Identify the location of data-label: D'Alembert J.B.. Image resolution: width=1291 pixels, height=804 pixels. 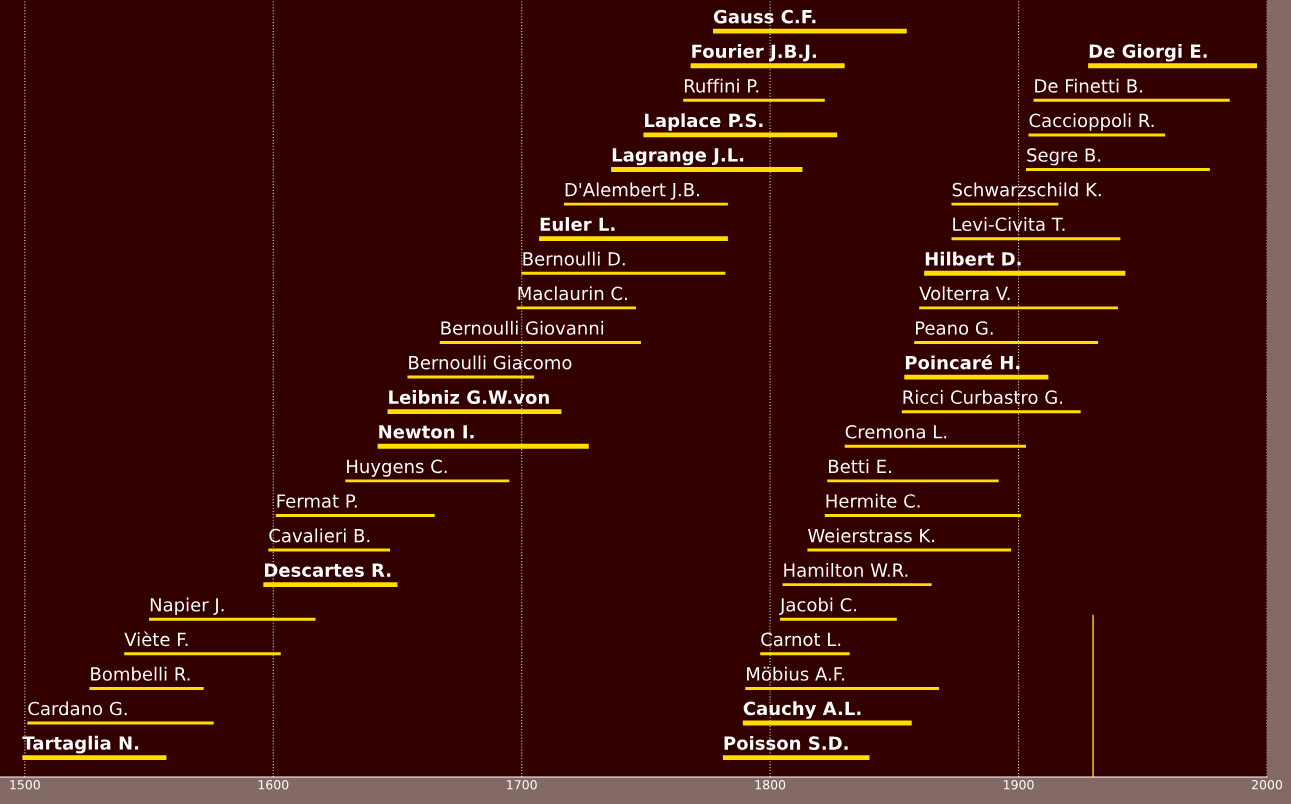
(632, 191).